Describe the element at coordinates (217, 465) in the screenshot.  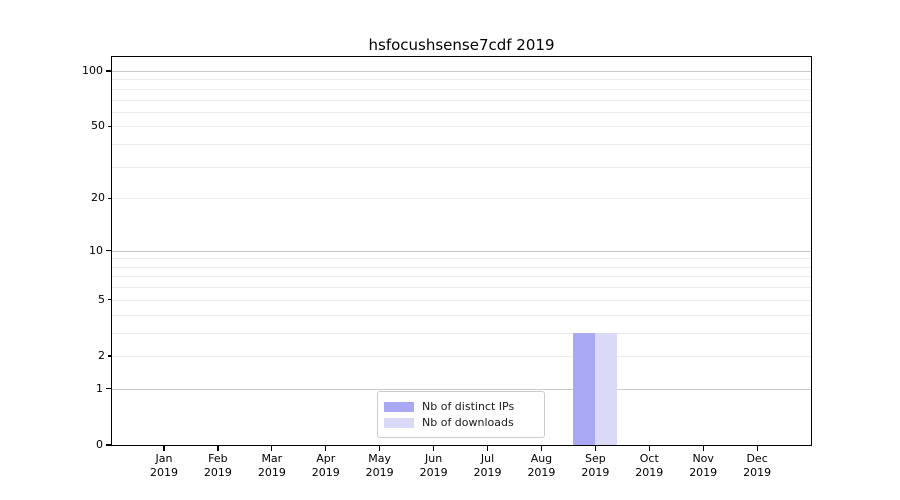
I see `x-tick-label: Feb 2019` at that location.